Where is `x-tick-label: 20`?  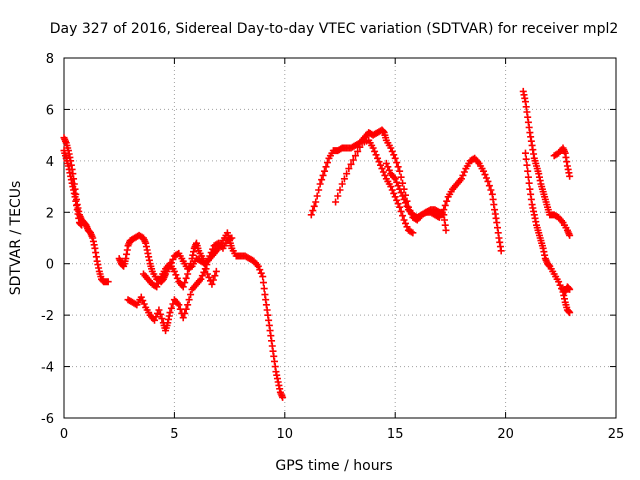
x-tick-label: 20 is located at coordinates (505, 434).